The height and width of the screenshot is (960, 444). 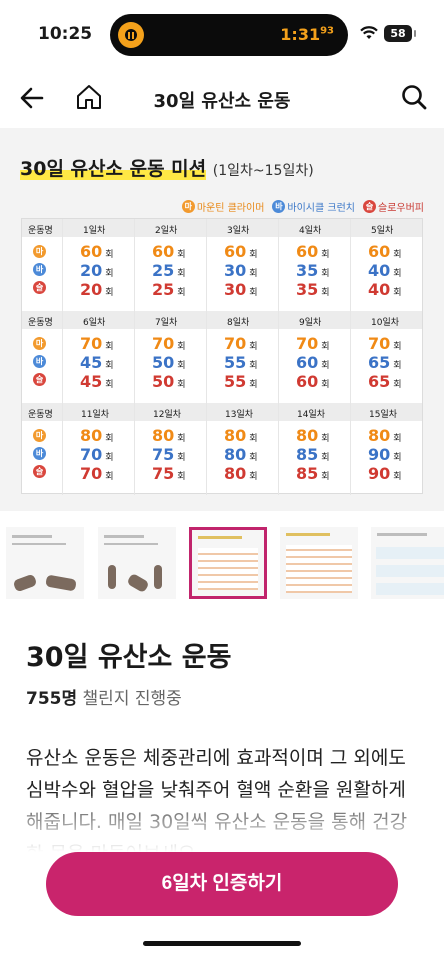 I want to click on challenge-title: 30일 유산소 운동, so click(x=129, y=657).